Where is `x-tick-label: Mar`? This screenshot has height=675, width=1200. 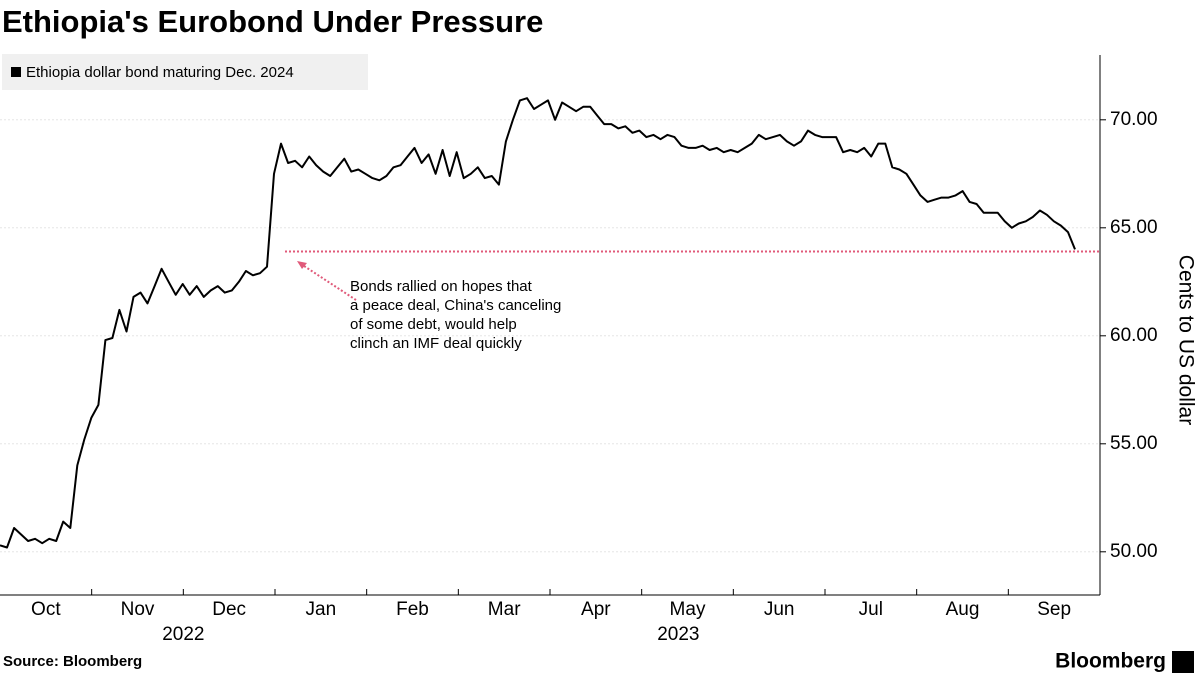
x-tick-label: Mar is located at coordinates (504, 609).